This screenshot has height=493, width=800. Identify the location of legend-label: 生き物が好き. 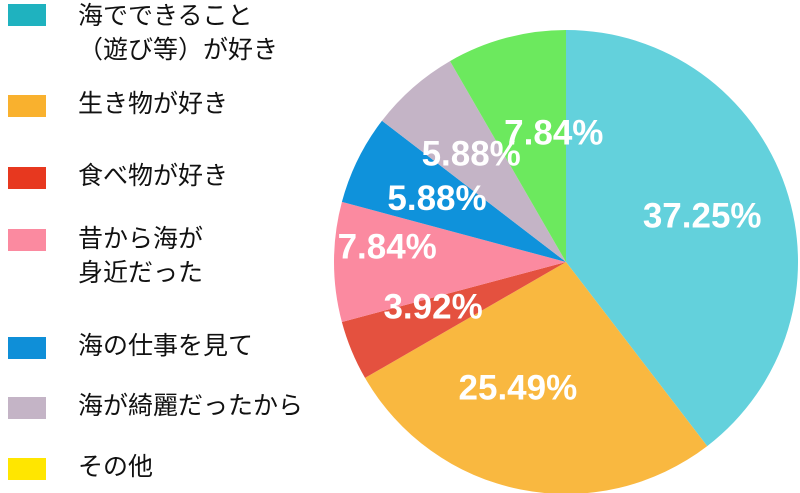
(153, 103).